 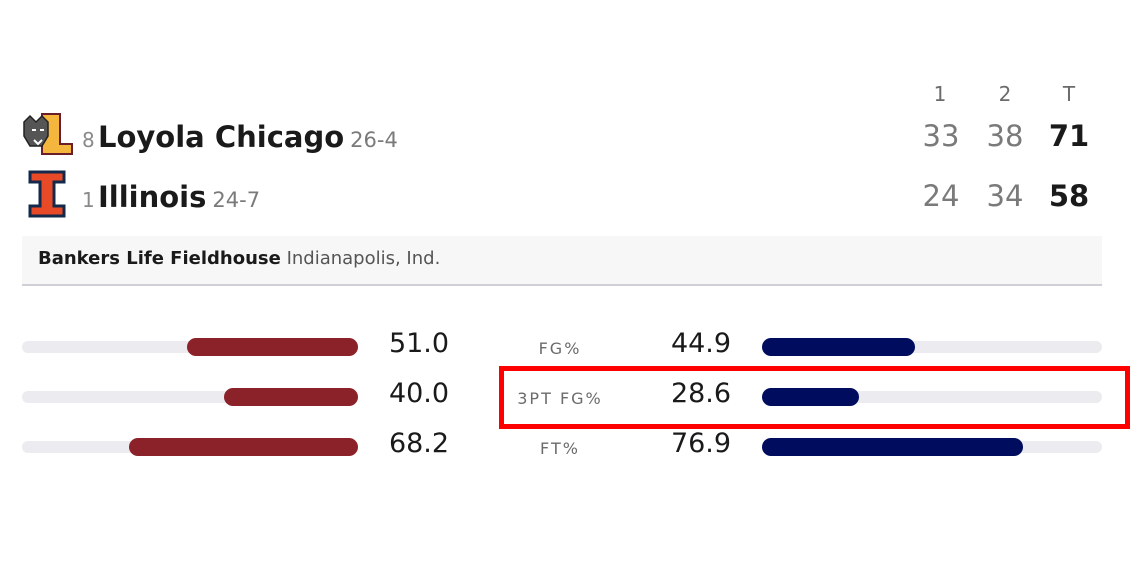 I want to click on stat-label: FT%, so click(x=560, y=448).